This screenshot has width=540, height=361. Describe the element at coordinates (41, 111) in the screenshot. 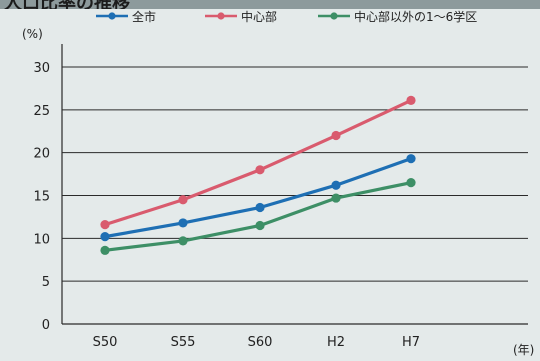

I see `y-tick-label: 25` at that location.